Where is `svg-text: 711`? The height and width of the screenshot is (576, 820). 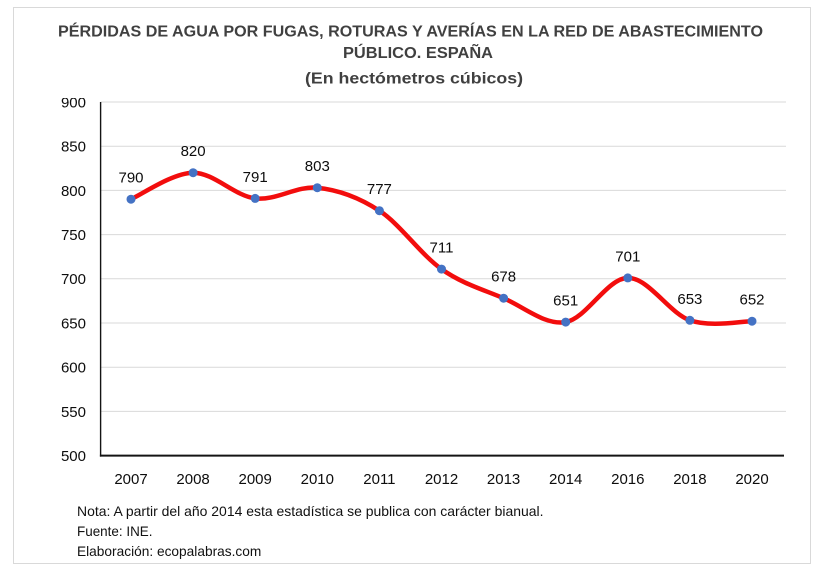 svg-text: 711 is located at coordinates (442, 248).